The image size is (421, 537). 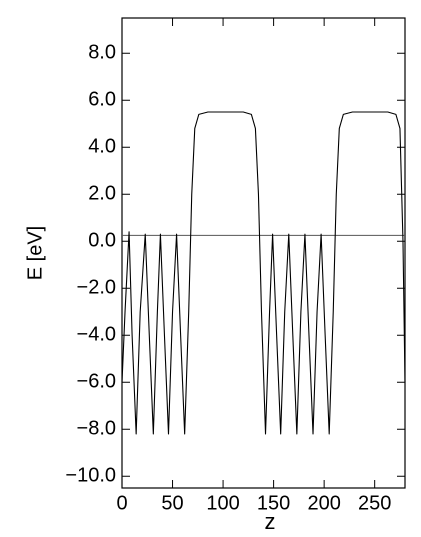 I want to click on y-tick-label: 0.0, so click(x=102, y=241).